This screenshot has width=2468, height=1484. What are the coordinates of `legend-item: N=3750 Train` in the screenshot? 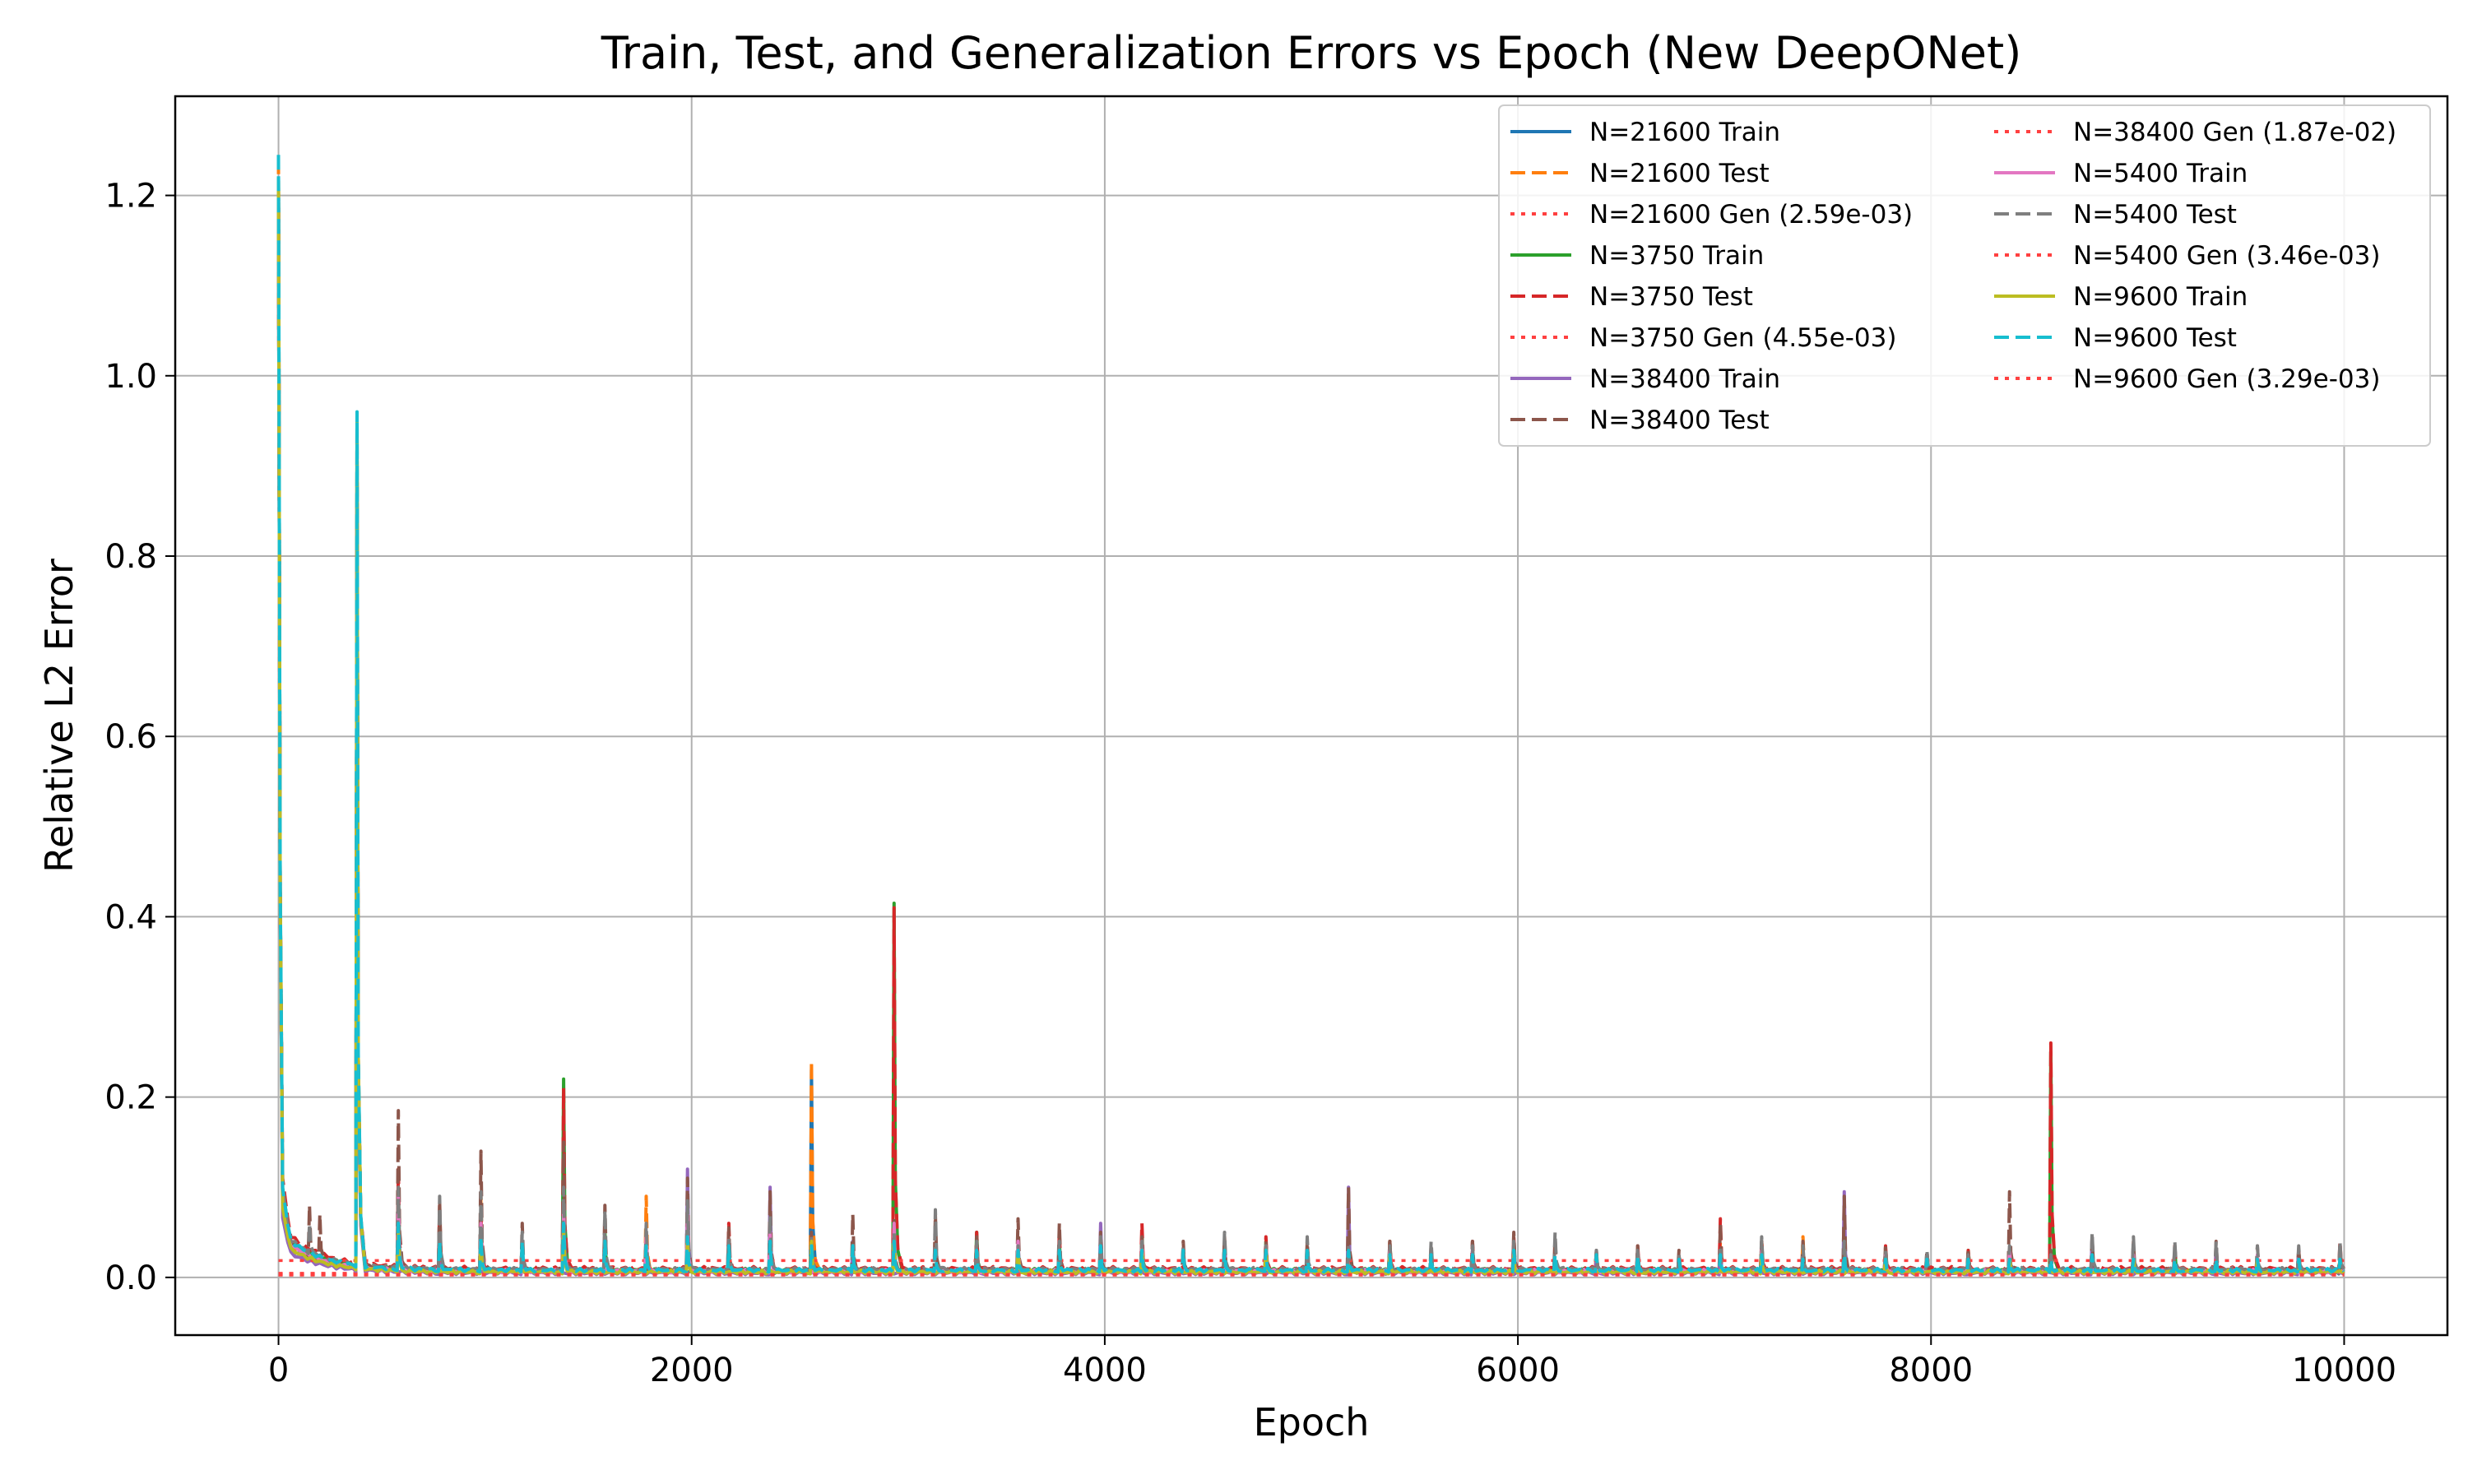 It's located at (1637, 256).